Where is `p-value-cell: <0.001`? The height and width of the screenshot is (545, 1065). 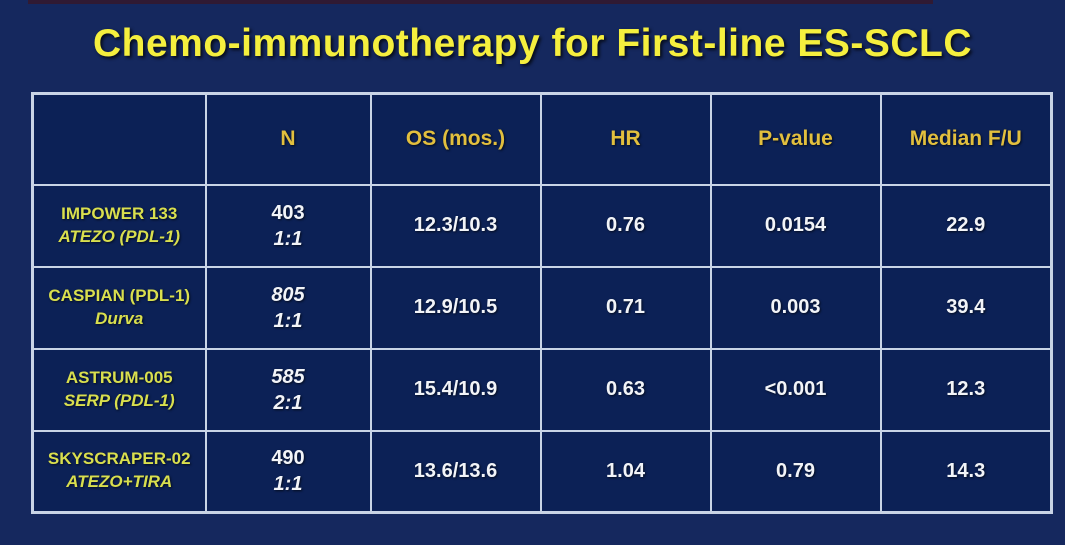
p-value-cell: <0.001 is located at coordinates (795, 389).